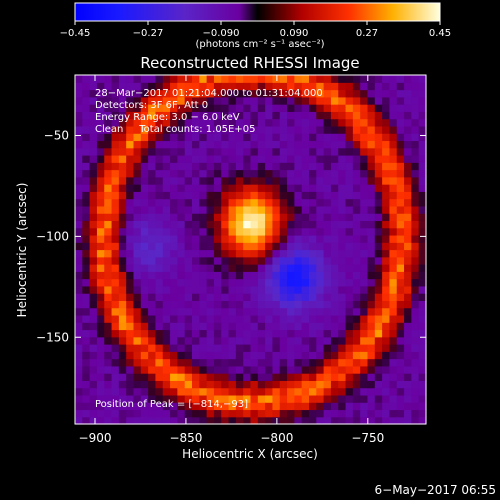 The width and height of the screenshot is (500, 500). What do you see at coordinates (22, 250) in the screenshot?
I see `y-axis-label: Heliocentric Y (arcsec)` at bounding box center [22, 250].